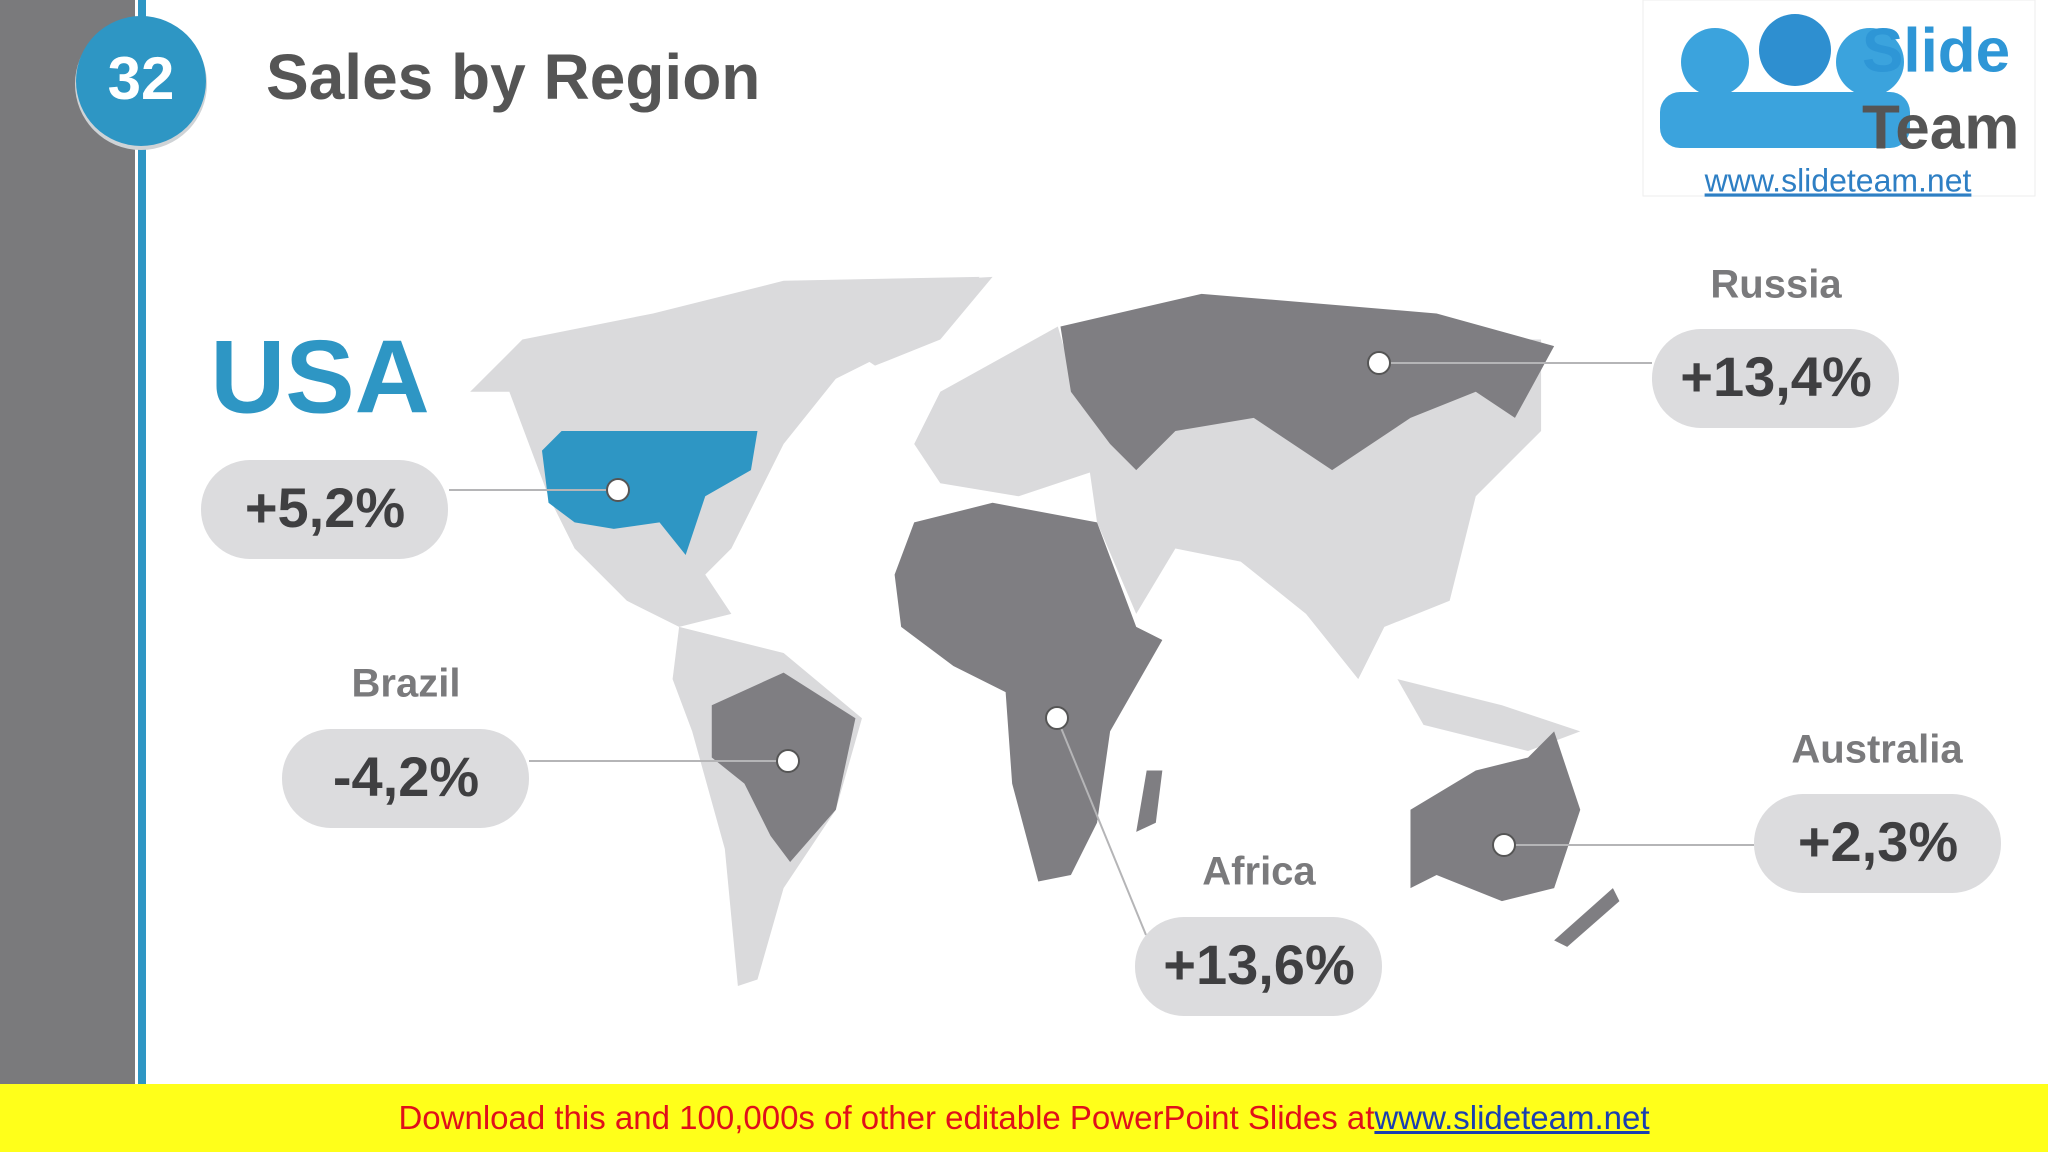 This screenshot has width=2048, height=1152. What do you see at coordinates (513, 77) in the screenshot?
I see `slide-title: Sales by Region` at bounding box center [513, 77].